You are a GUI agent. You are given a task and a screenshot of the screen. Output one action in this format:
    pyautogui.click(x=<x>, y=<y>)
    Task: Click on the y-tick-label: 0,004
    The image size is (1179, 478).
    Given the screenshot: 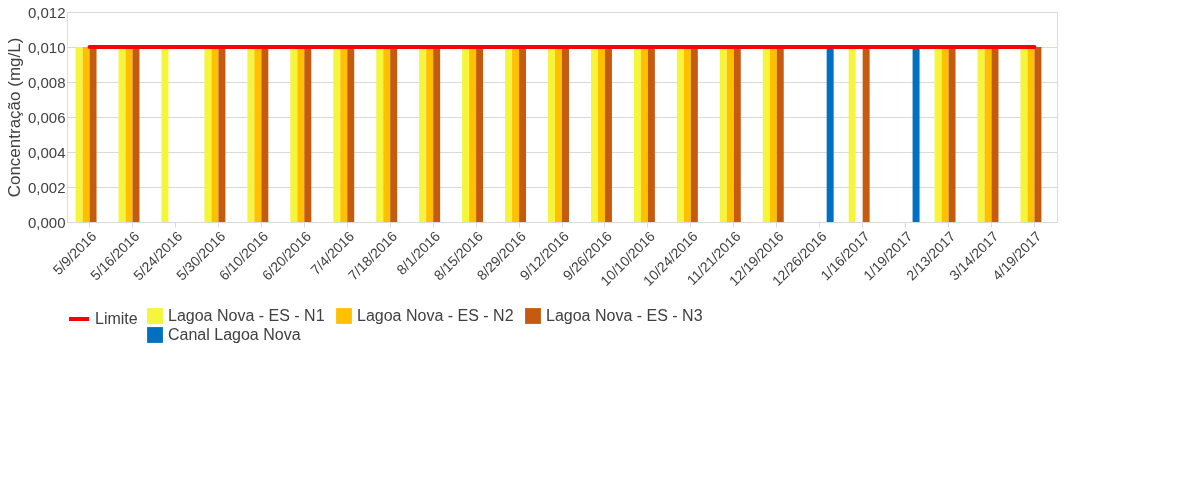 What is the action you would take?
    pyautogui.click(x=46, y=152)
    